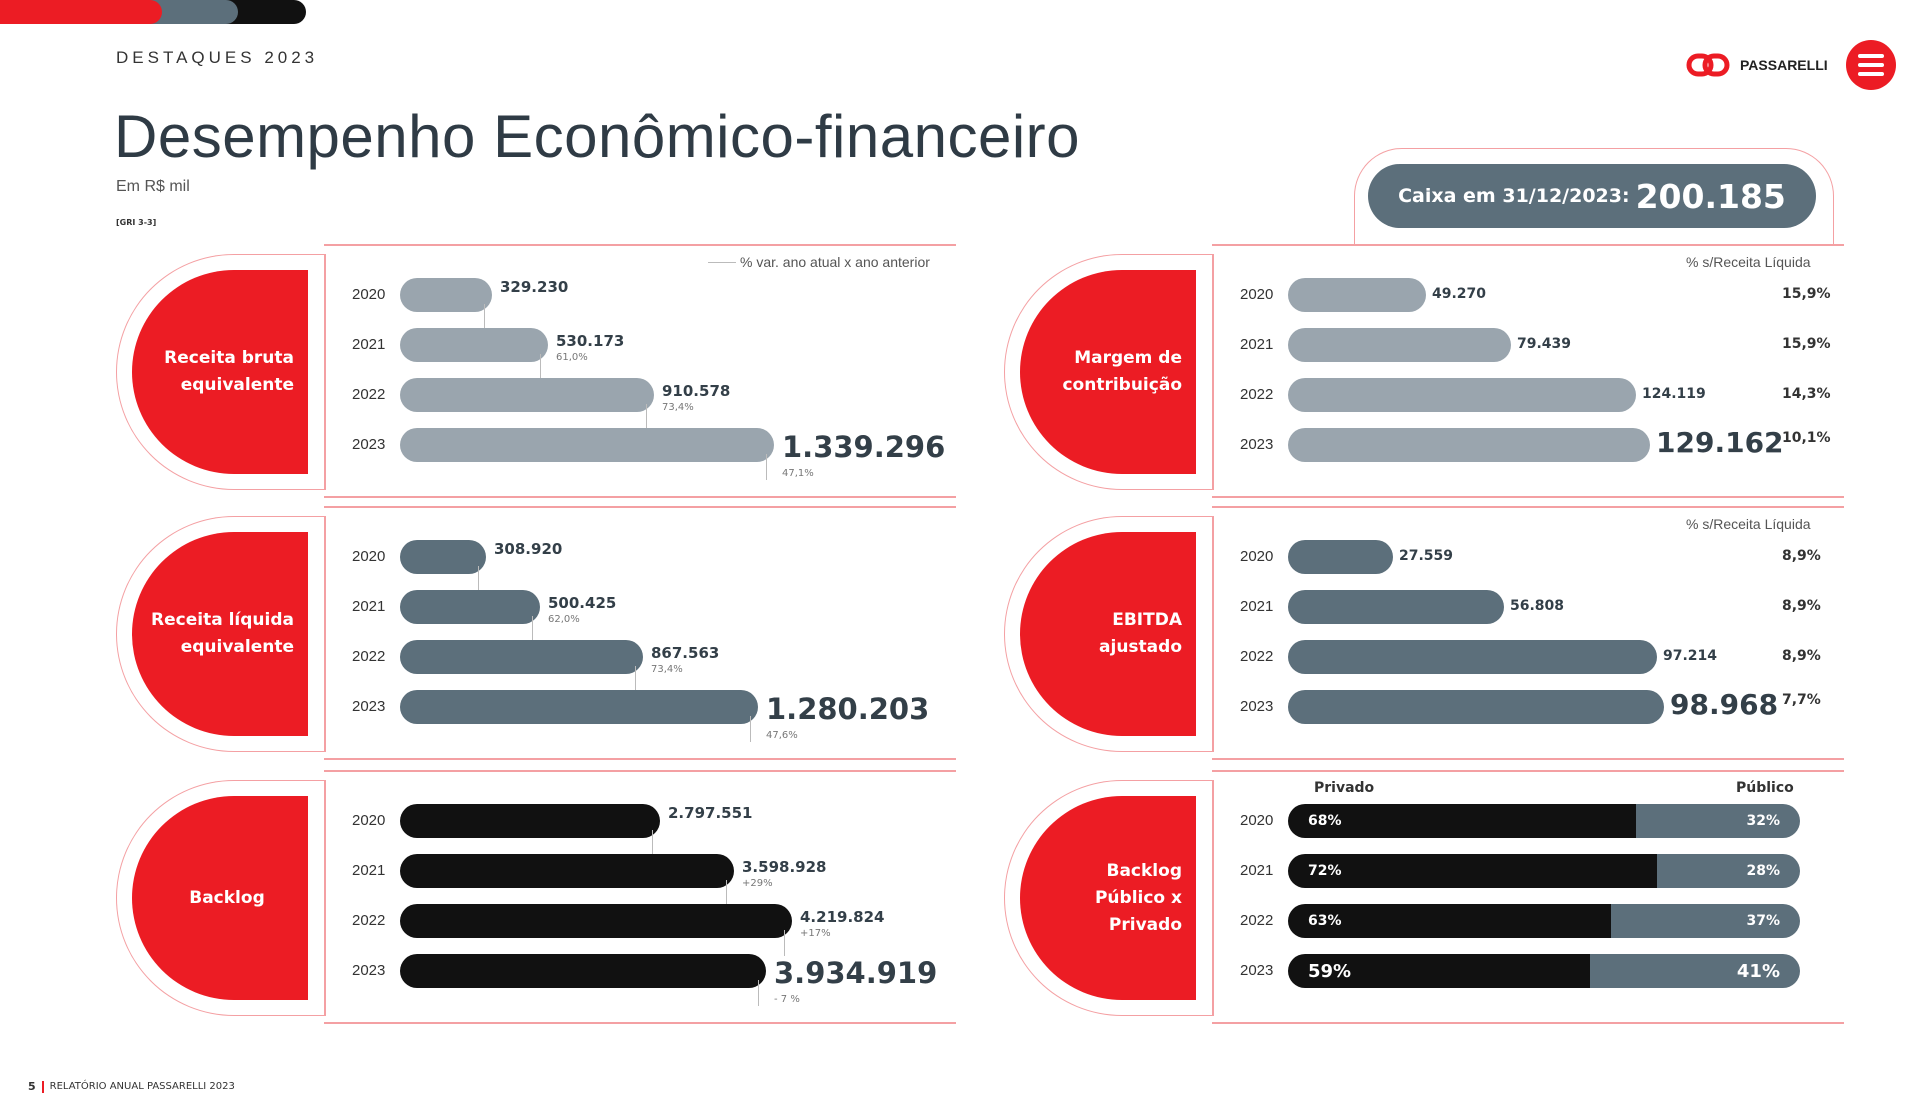  I want to click on panel-label: Backlog Público x Privado, so click(1138, 897).